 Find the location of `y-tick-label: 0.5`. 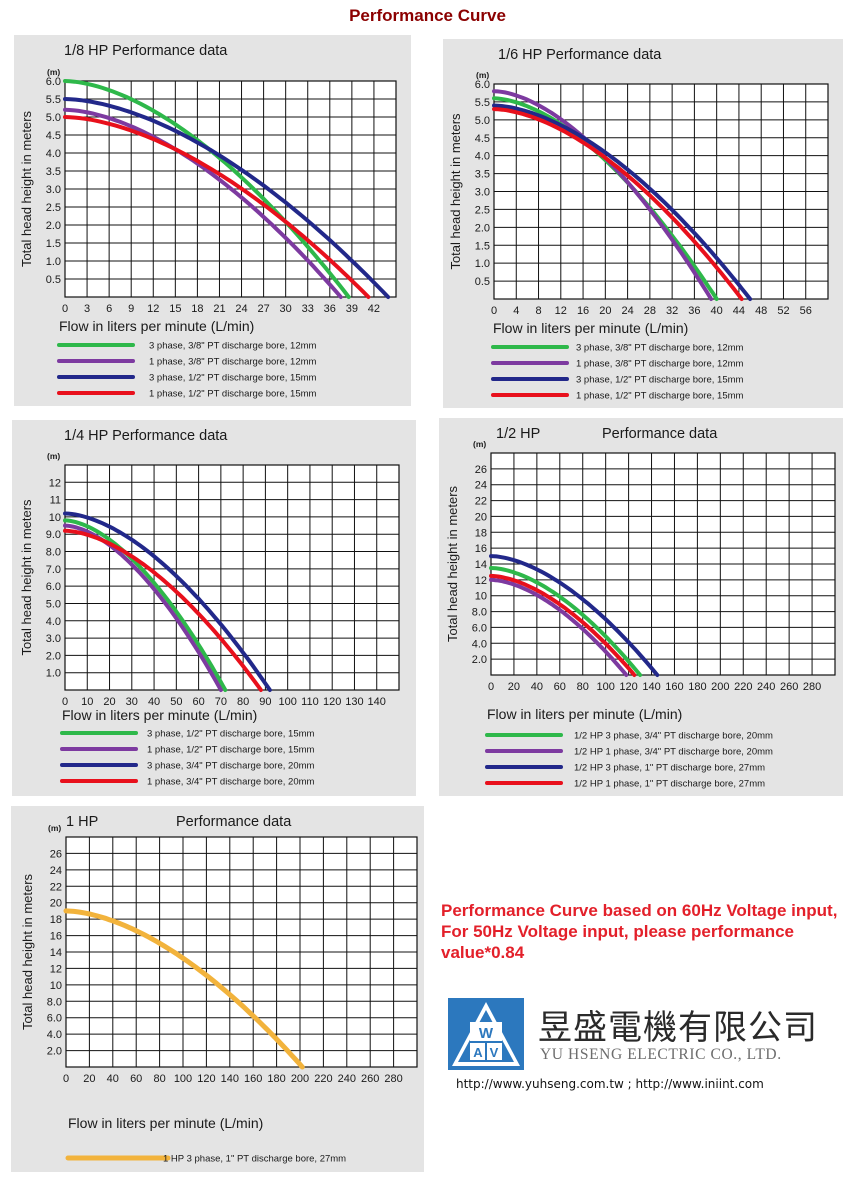

y-tick-label: 0.5 is located at coordinates (53, 280).